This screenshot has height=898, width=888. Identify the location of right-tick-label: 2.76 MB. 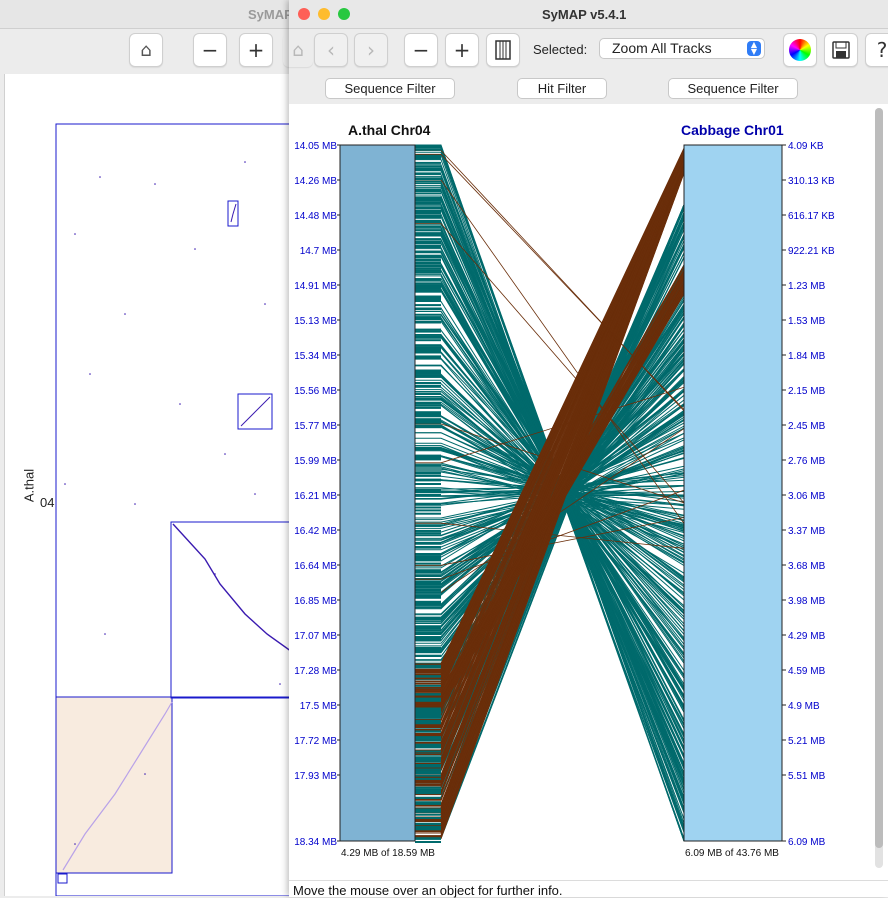
(807, 461).